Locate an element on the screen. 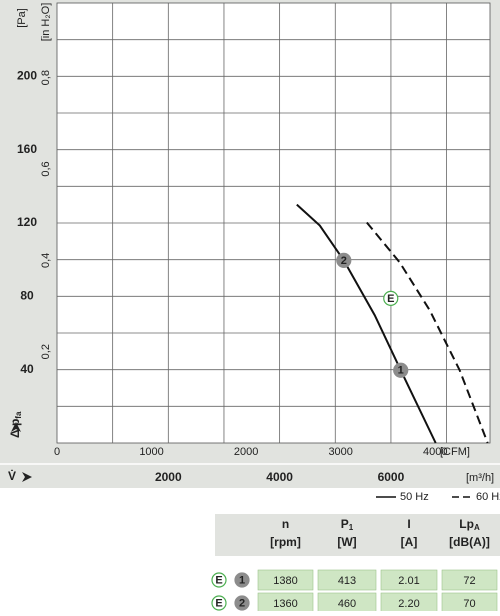 Image resolution: width=500 pixels, height=616 pixels. x-unit: [m³/h] is located at coordinates (480, 478).